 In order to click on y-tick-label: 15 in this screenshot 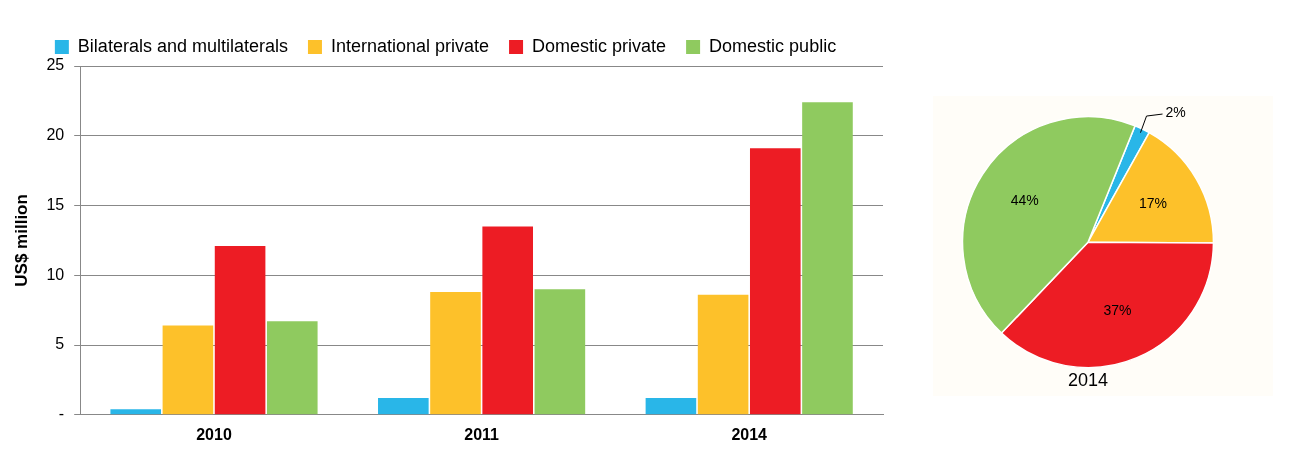, I will do `click(55, 204)`.